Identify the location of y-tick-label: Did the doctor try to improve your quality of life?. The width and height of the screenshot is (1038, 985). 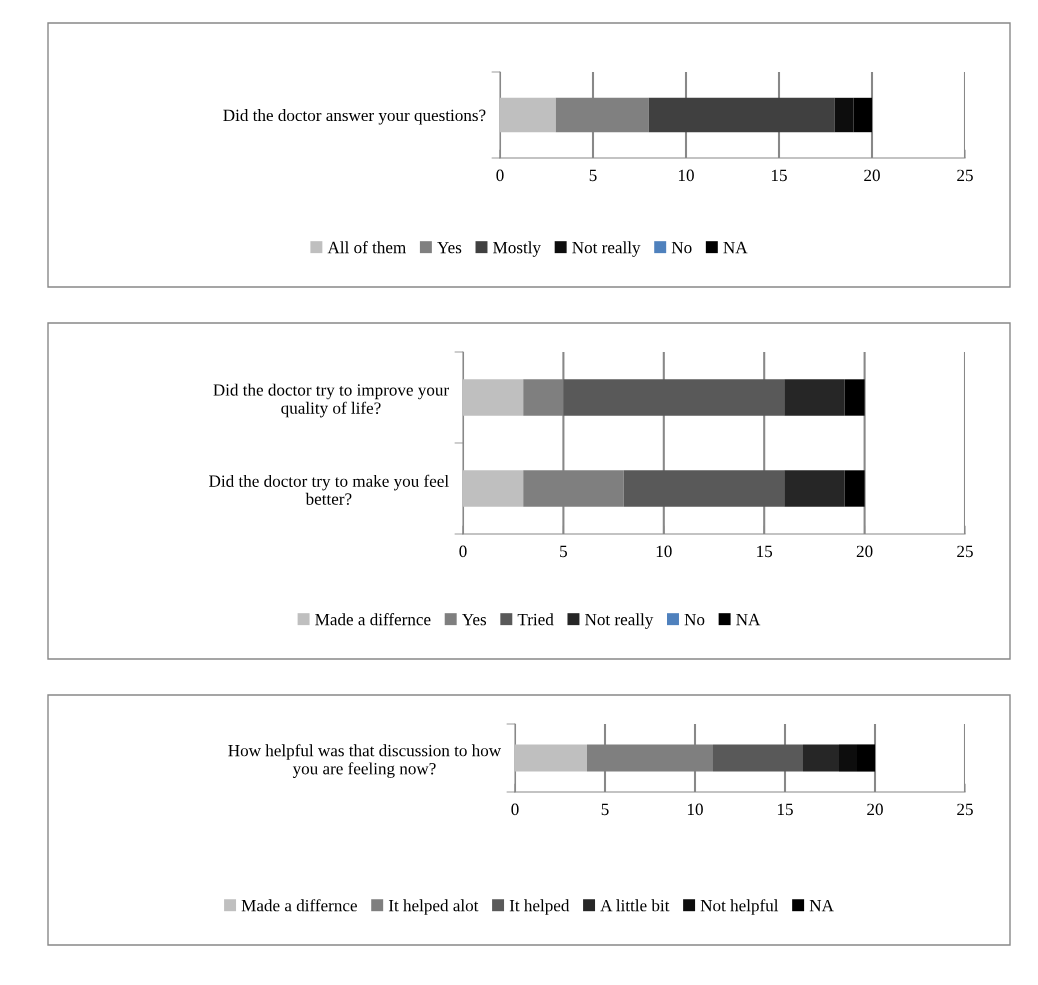
(331, 400).